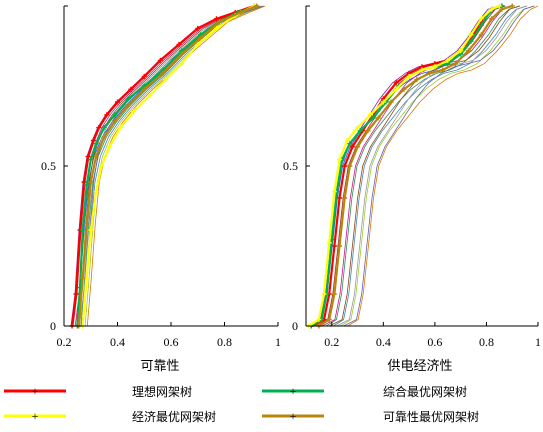 The width and height of the screenshot is (543, 432). What do you see at coordinates (538, 342) in the screenshot?
I see `x-tick-label: 1` at bounding box center [538, 342].